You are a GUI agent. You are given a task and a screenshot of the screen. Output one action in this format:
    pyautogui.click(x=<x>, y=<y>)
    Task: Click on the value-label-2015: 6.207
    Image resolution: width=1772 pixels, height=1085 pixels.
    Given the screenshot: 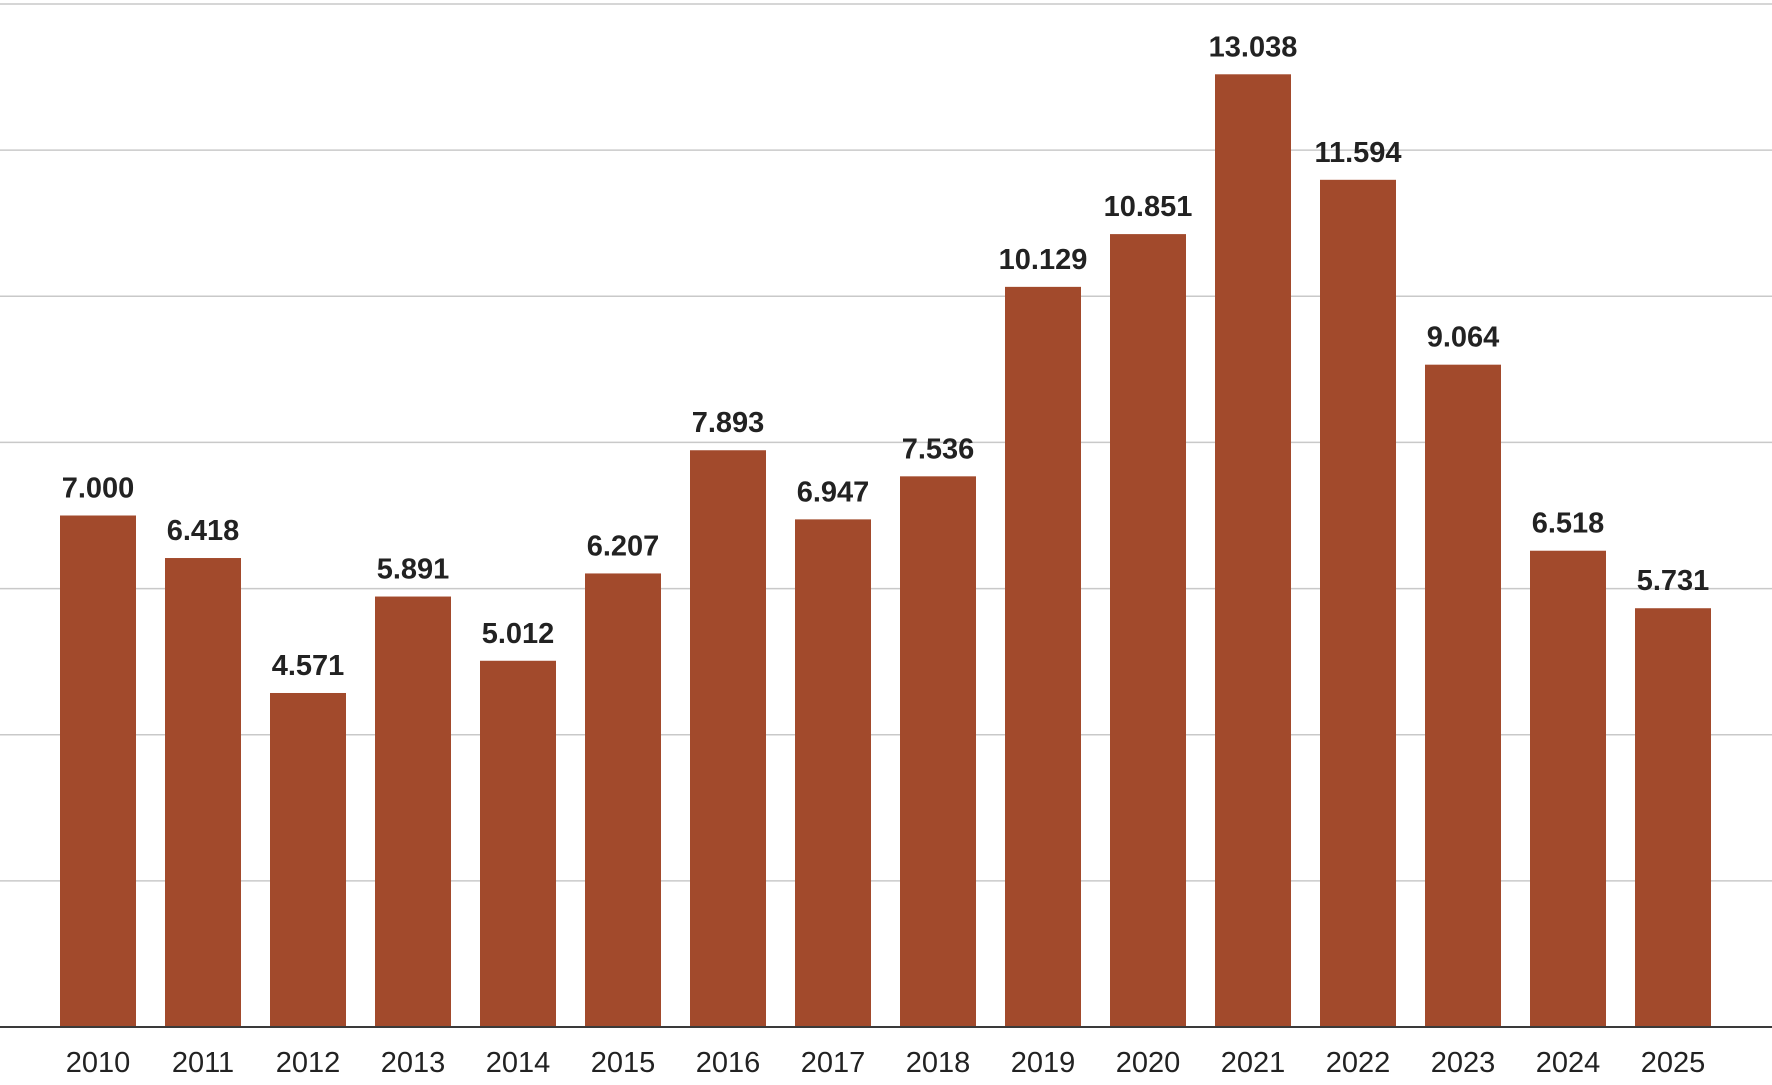 What is the action you would take?
    pyautogui.click(x=623, y=546)
    